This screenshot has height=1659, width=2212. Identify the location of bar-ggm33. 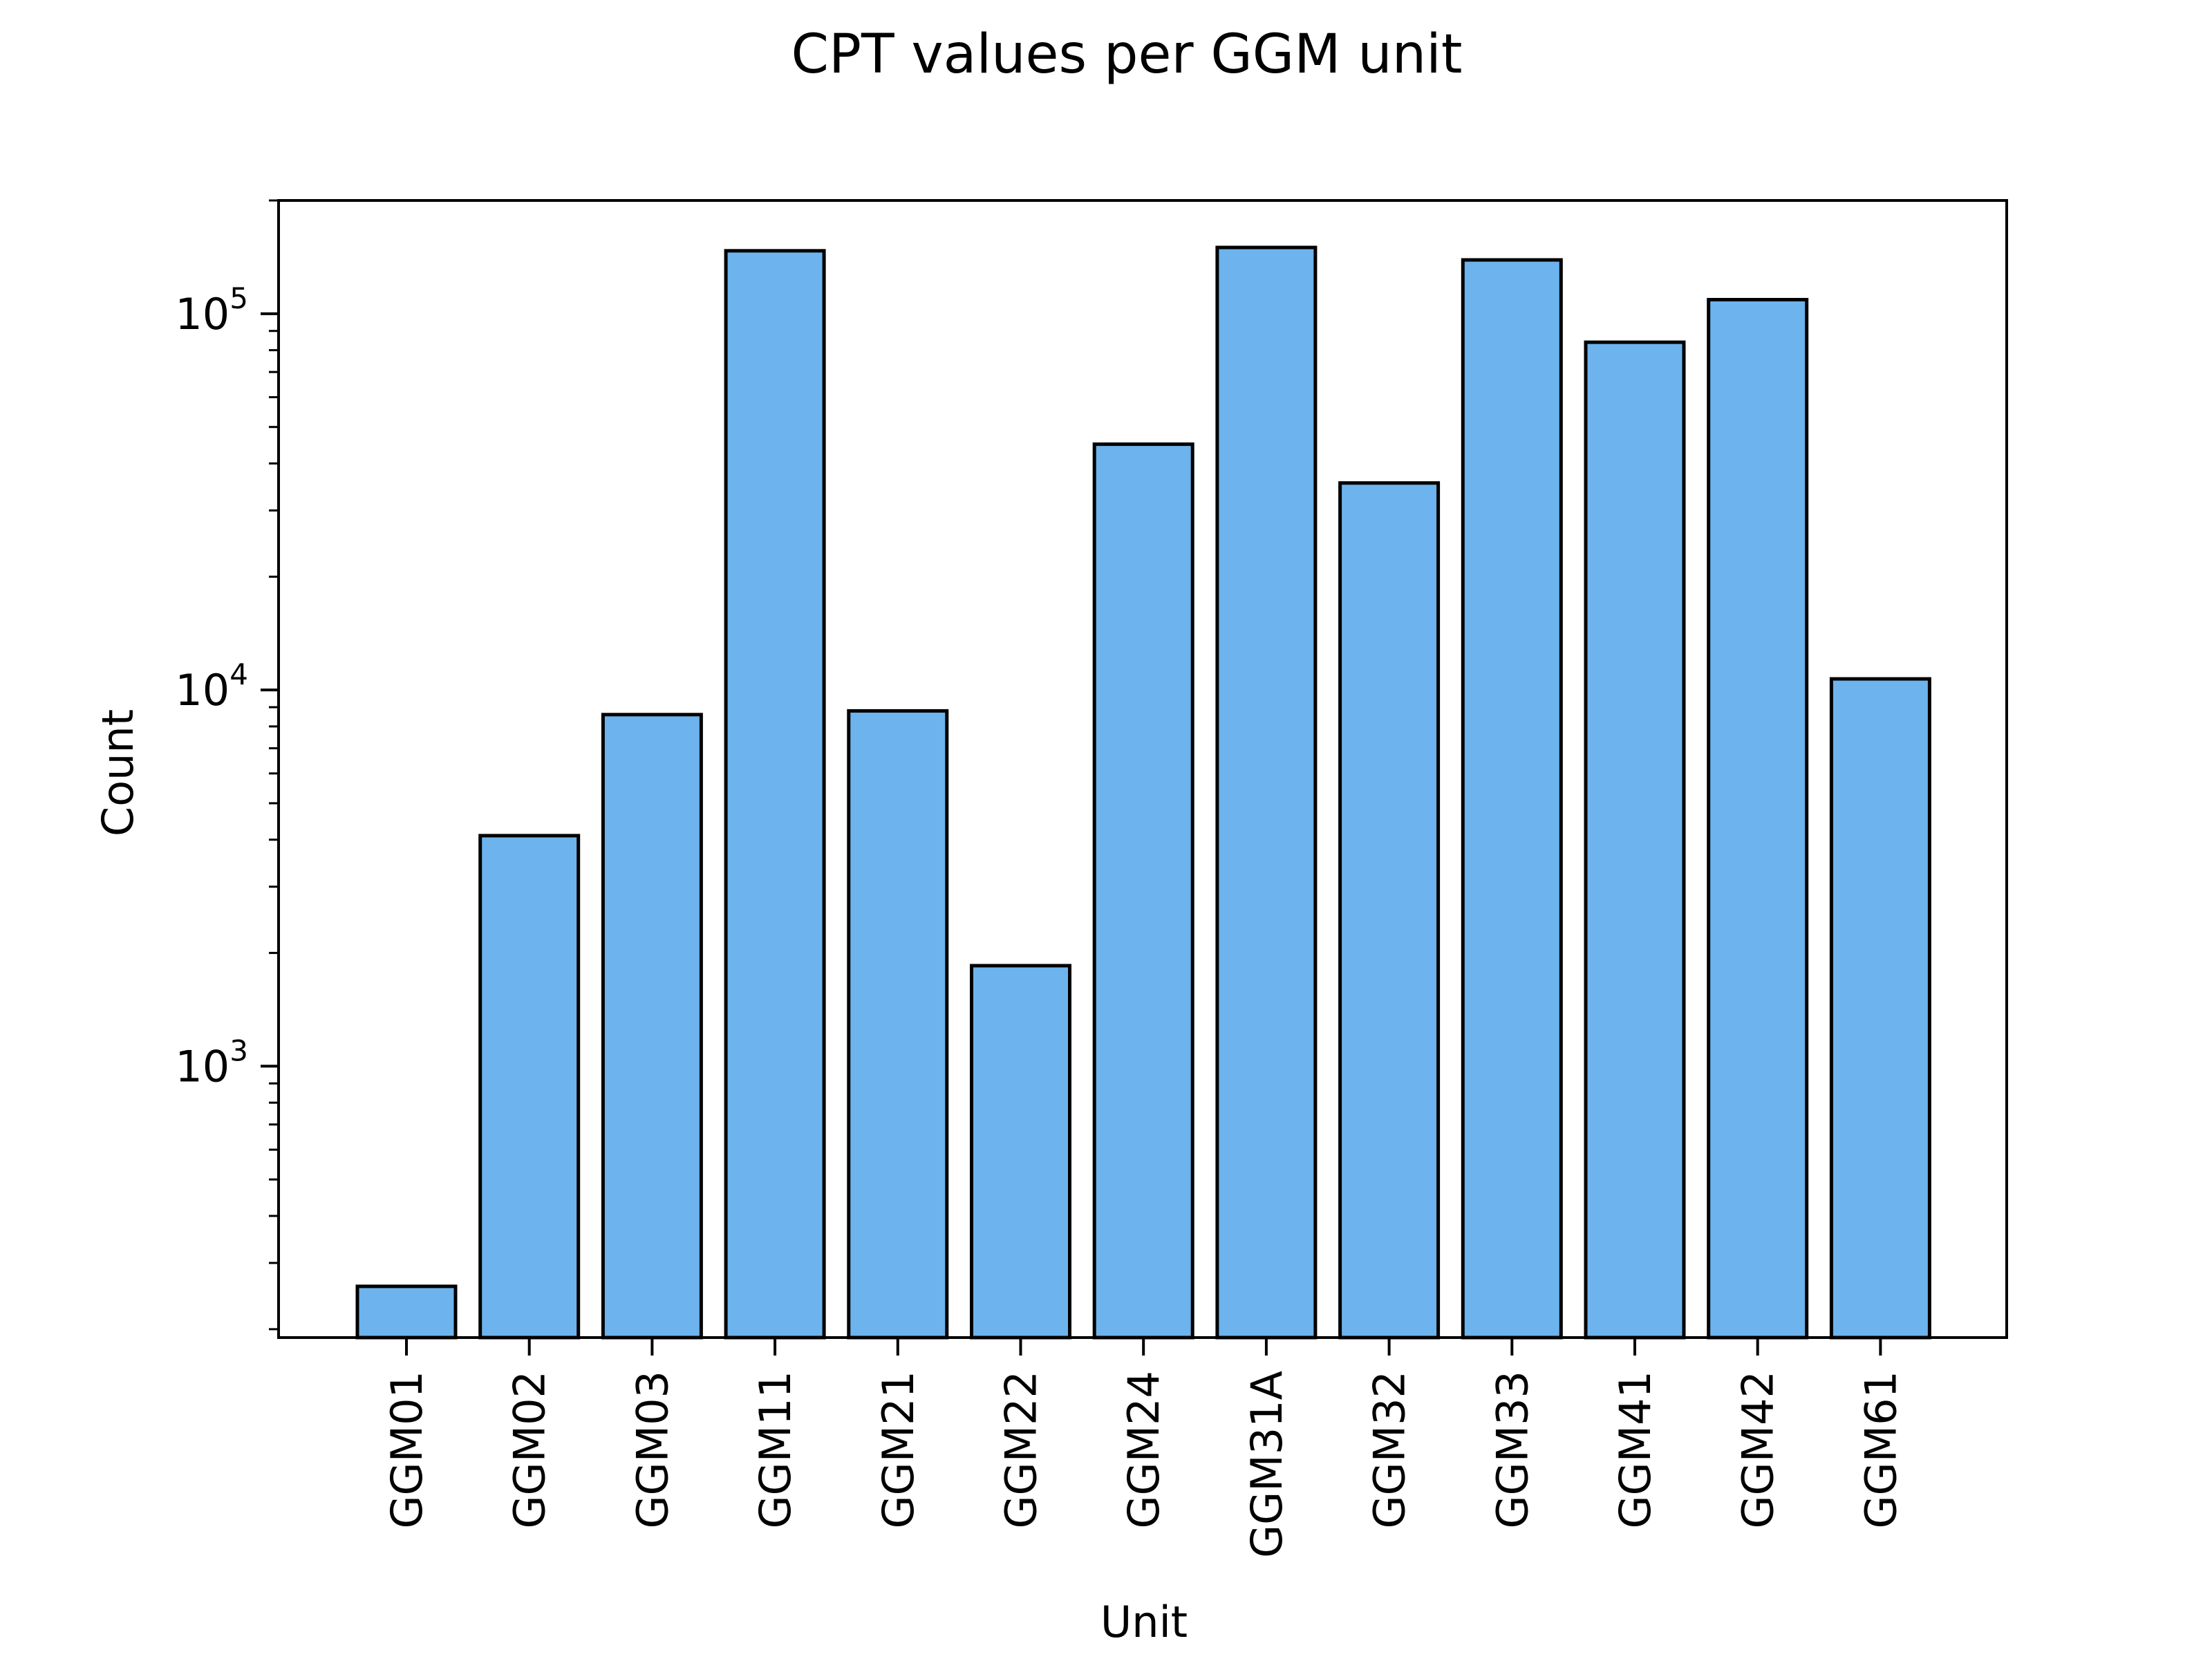
(1512, 799).